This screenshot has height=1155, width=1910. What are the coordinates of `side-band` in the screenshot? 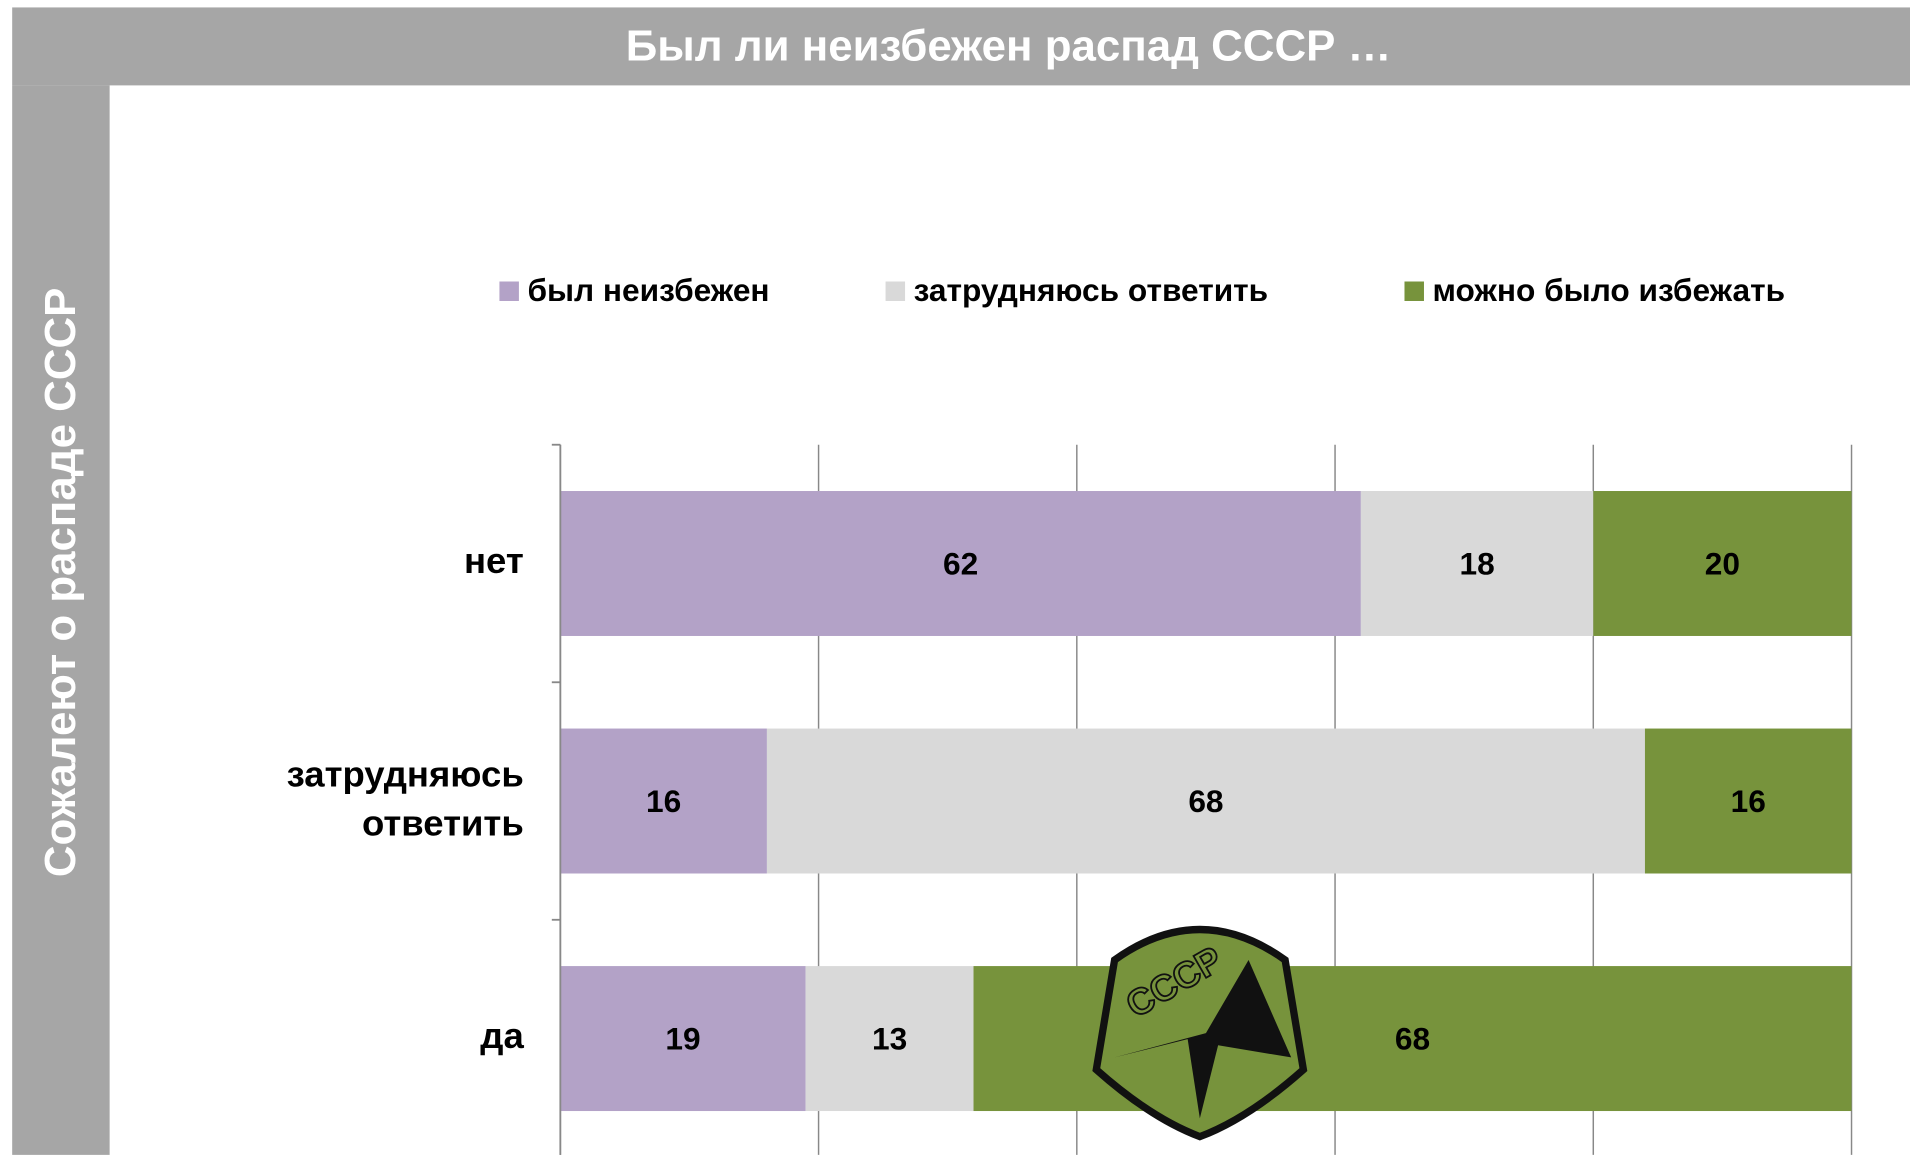 It's located at (61, 620).